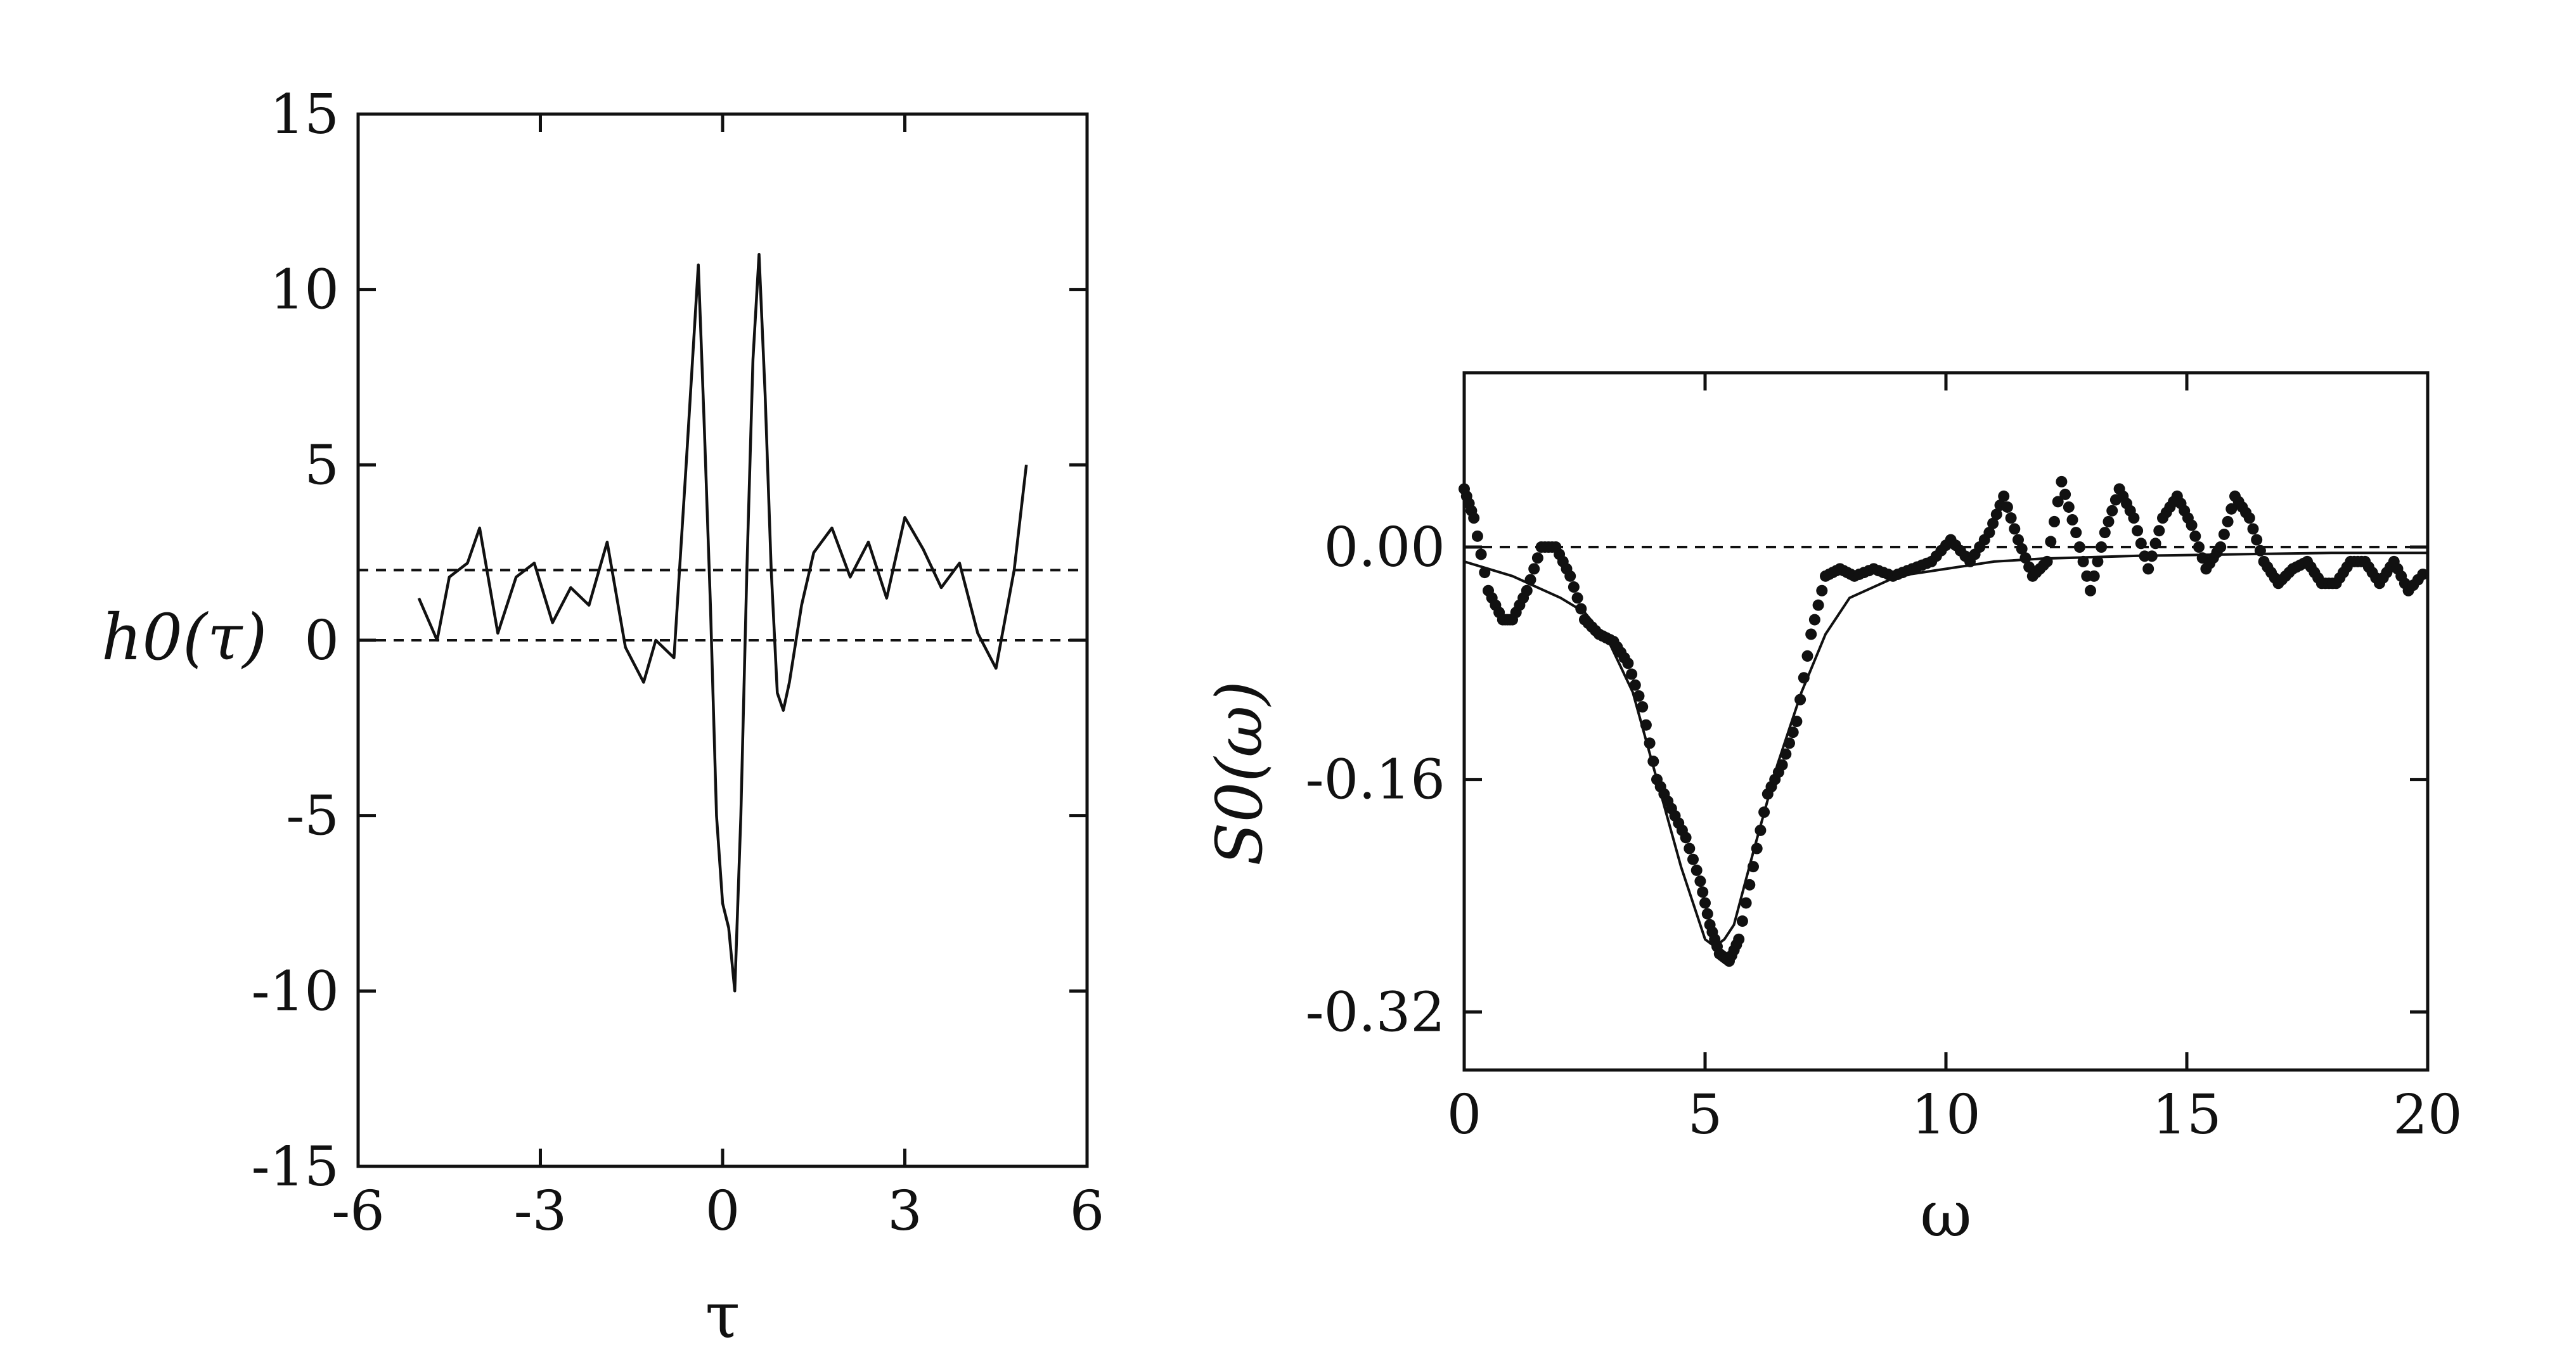 This screenshot has height=1354, width=2576. What do you see at coordinates (1946, 749) in the screenshot?
I see `right-fit-line` at bounding box center [1946, 749].